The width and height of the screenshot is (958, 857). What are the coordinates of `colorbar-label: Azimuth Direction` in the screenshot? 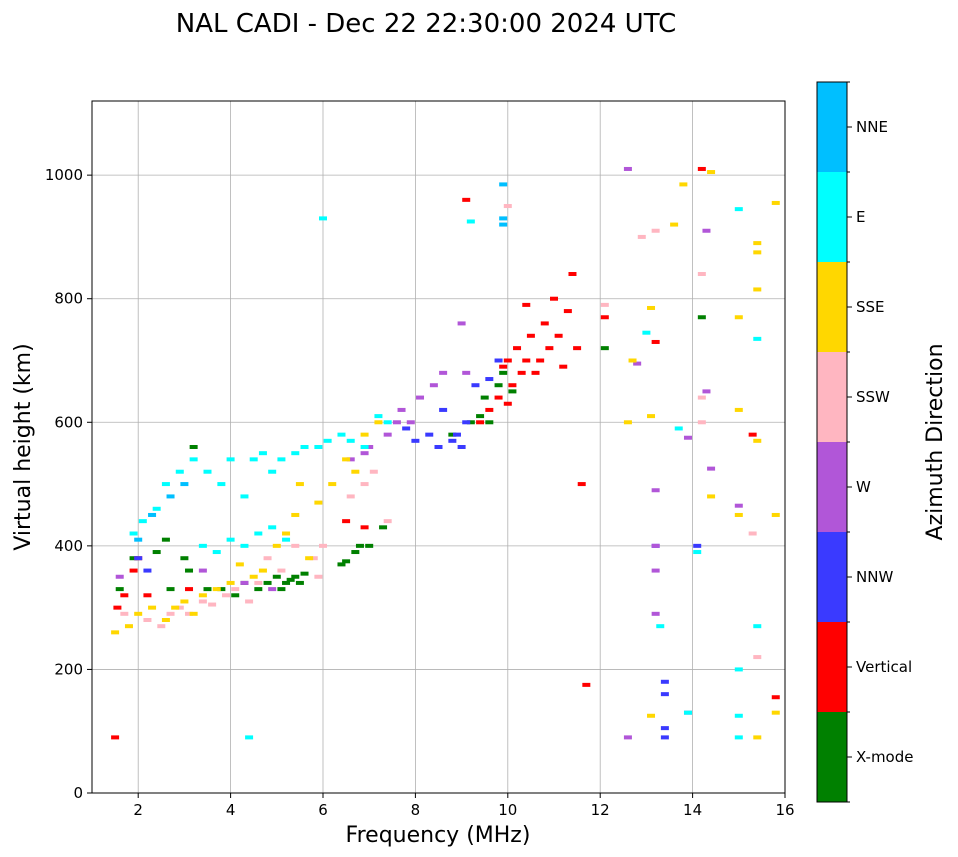 It's located at (935, 441).